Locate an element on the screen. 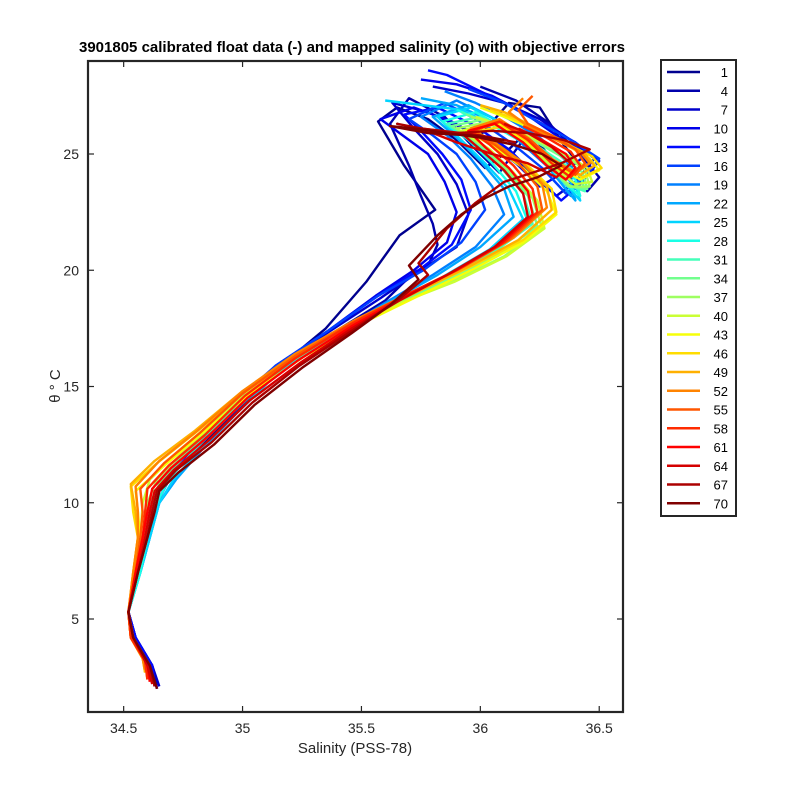 This screenshot has width=800, height=800. legend-label: 49 is located at coordinates (721, 372).